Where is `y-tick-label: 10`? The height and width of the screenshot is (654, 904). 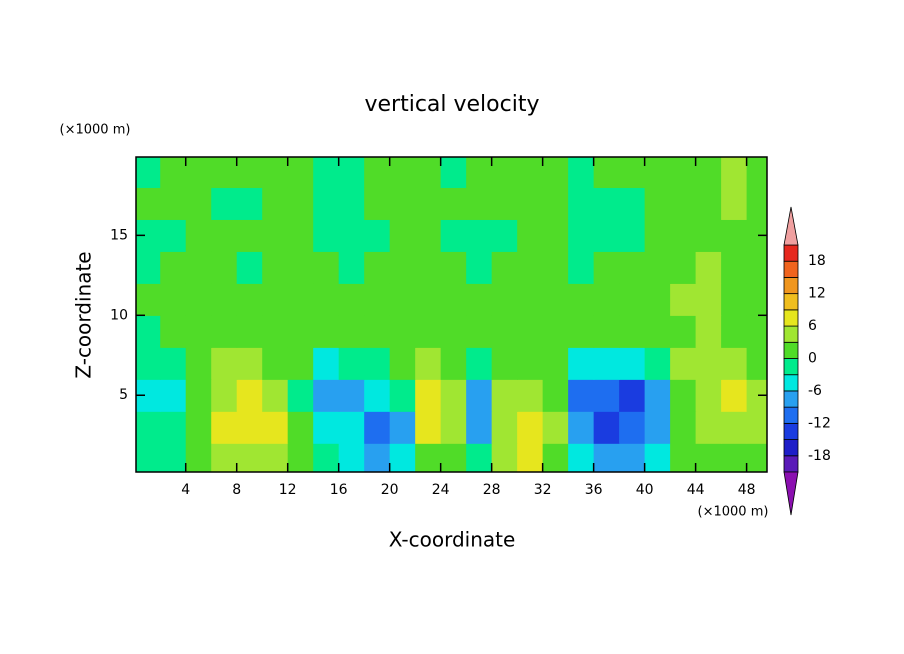
y-tick-label: 10 is located at coordinates (119, 315).